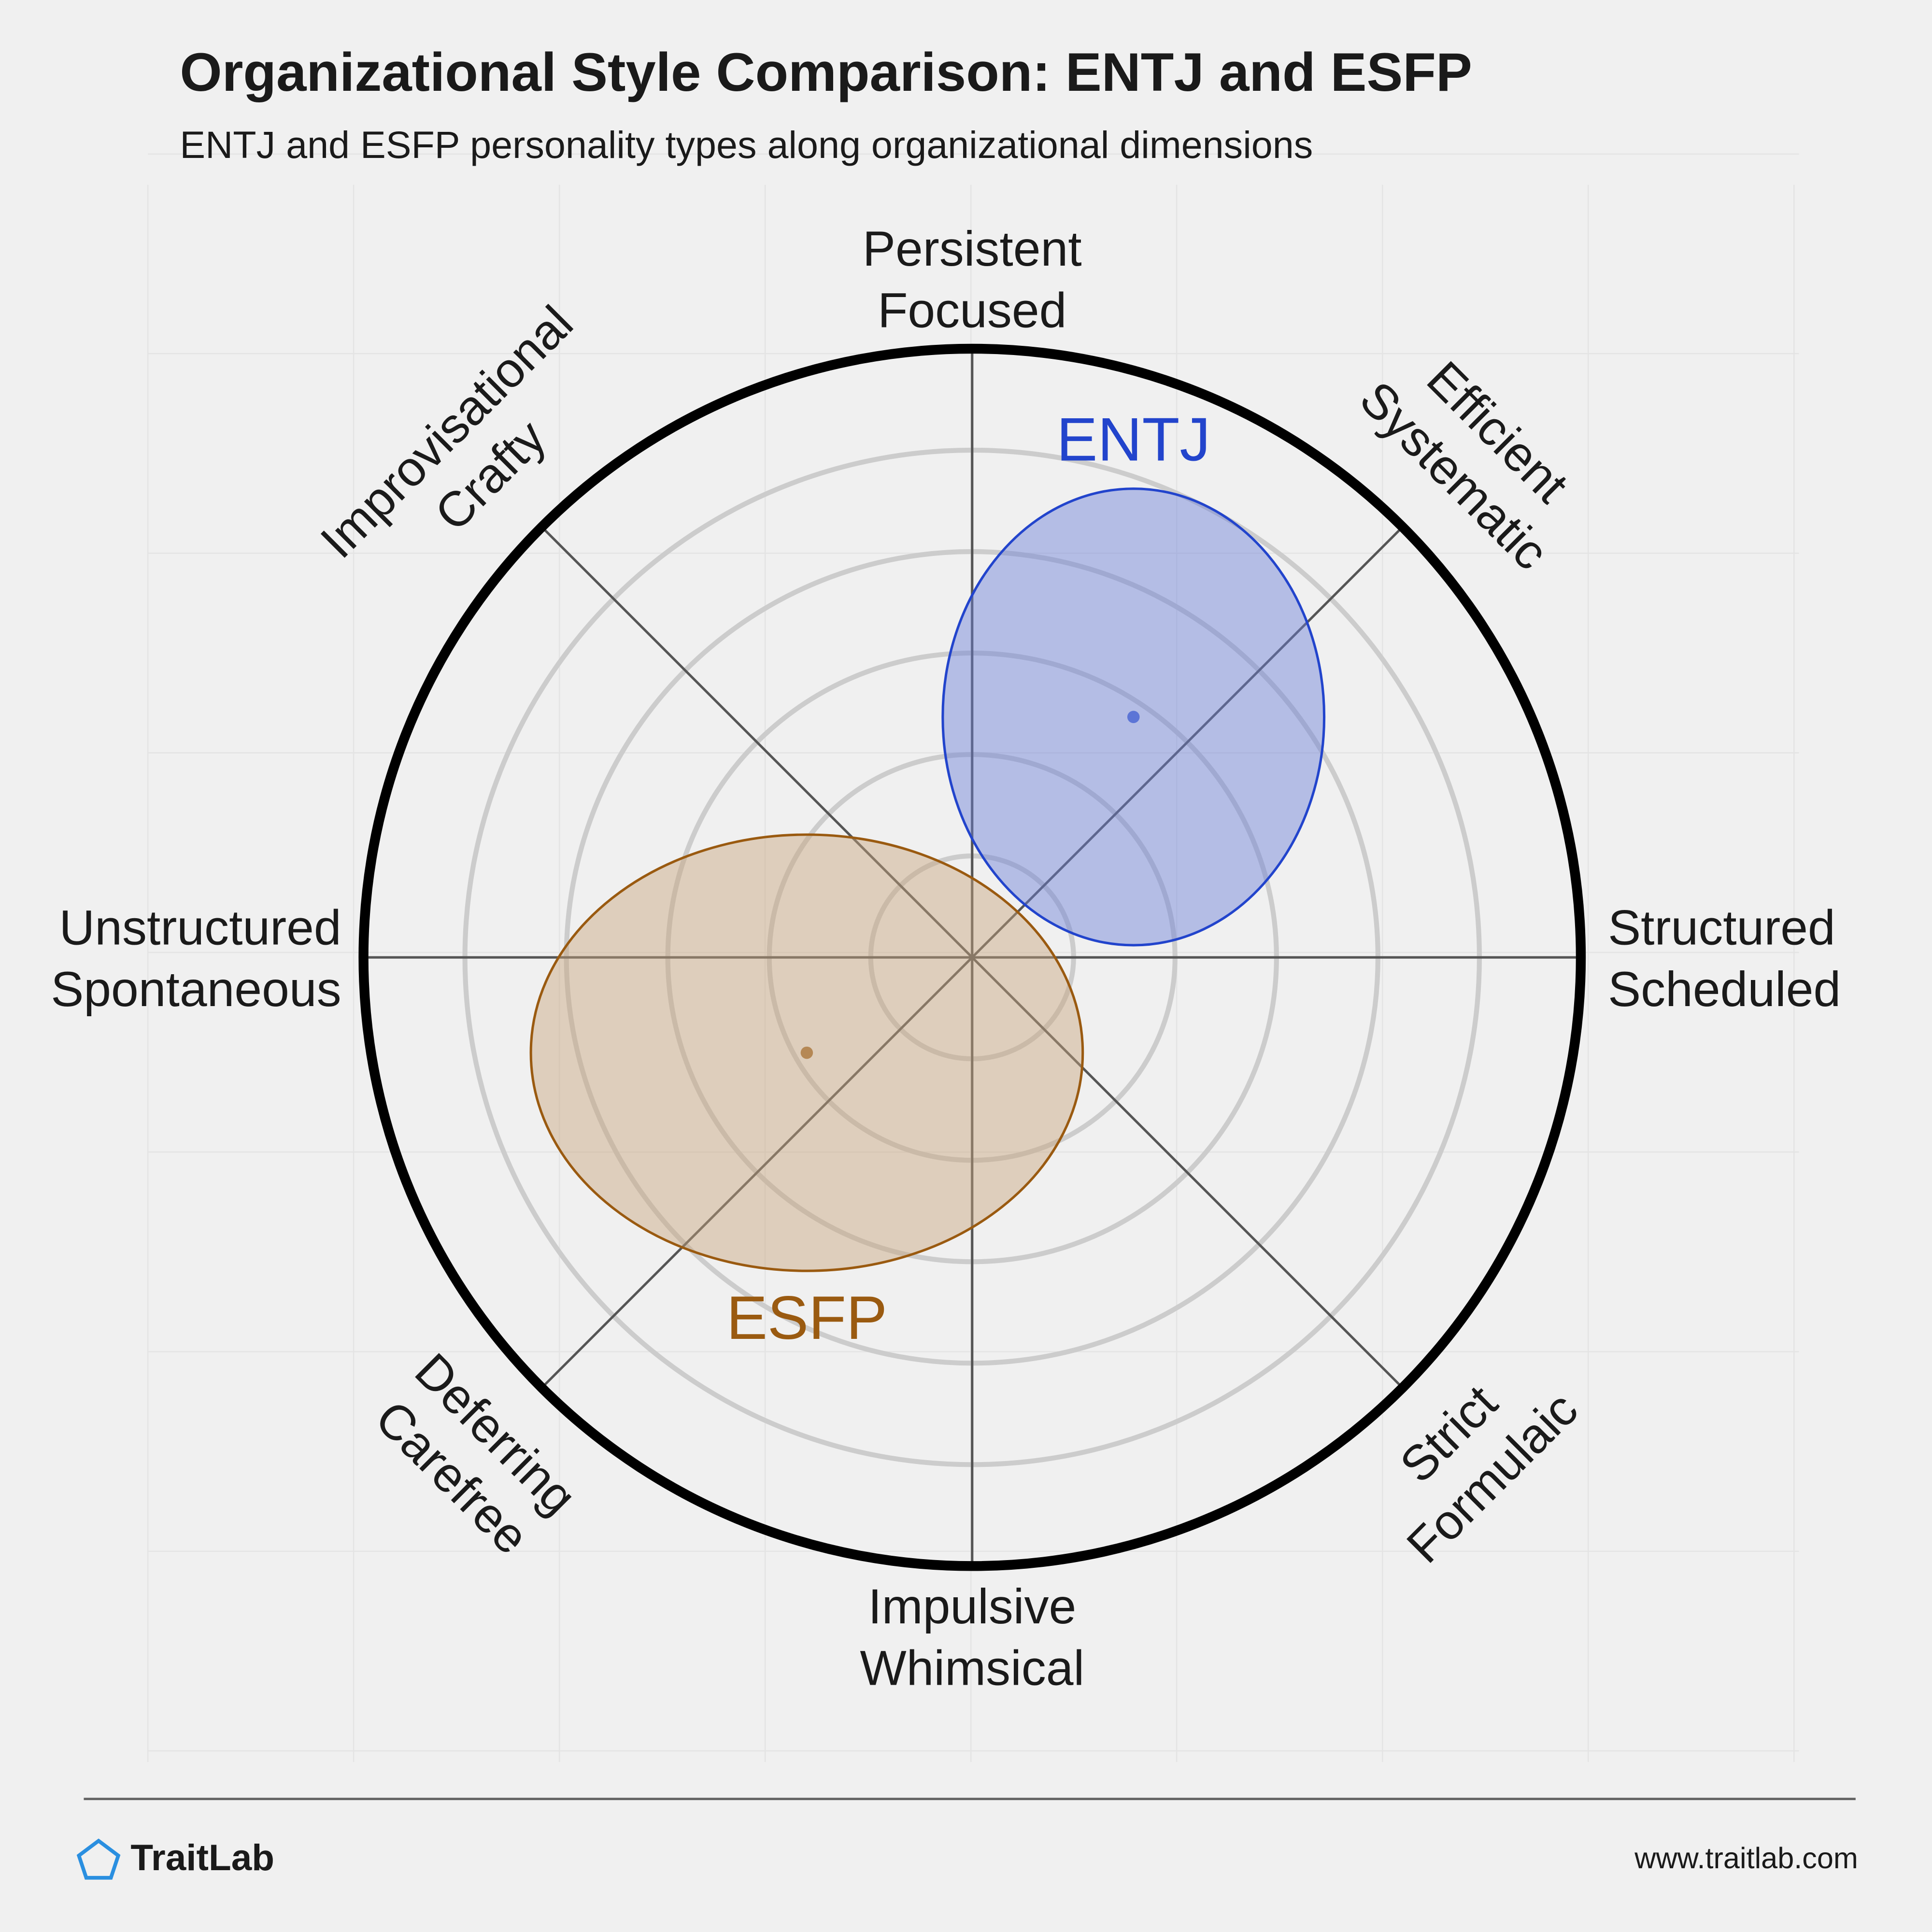  Describe the element at coordinates (196, 989) in the screenshot. I see `axis-label: Spontaneous` at that location.